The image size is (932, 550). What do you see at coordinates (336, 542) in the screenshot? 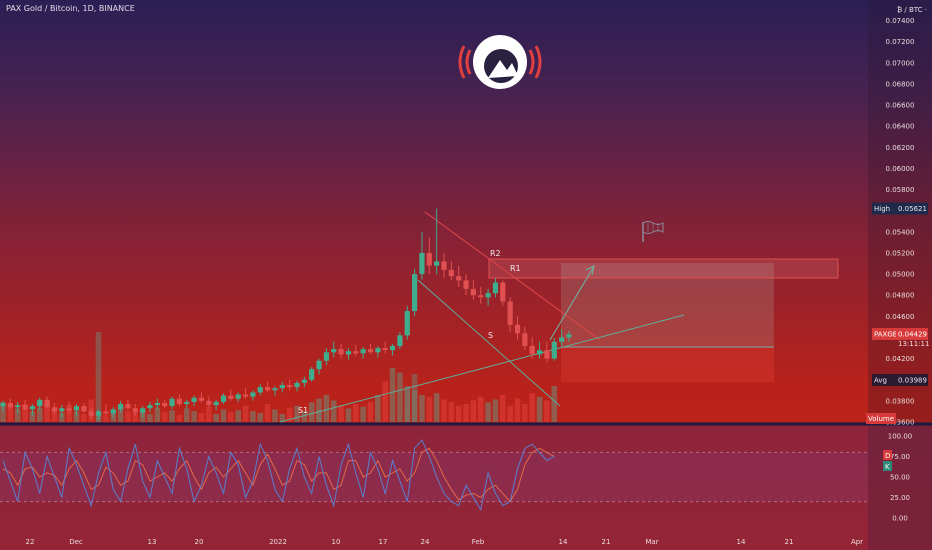
I see `time-tick-label: 10` at bounding box center [336, 542].